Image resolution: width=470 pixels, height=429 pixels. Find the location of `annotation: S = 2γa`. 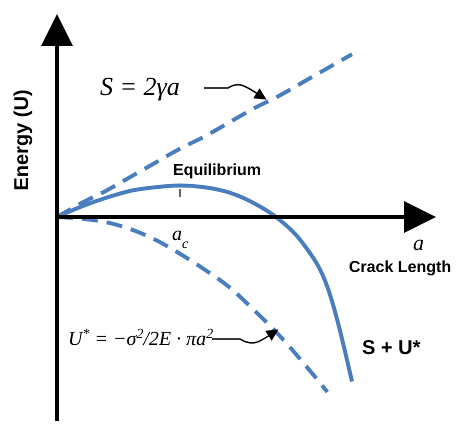

annotation: S = 2γa is located at coordinates (140, 86).